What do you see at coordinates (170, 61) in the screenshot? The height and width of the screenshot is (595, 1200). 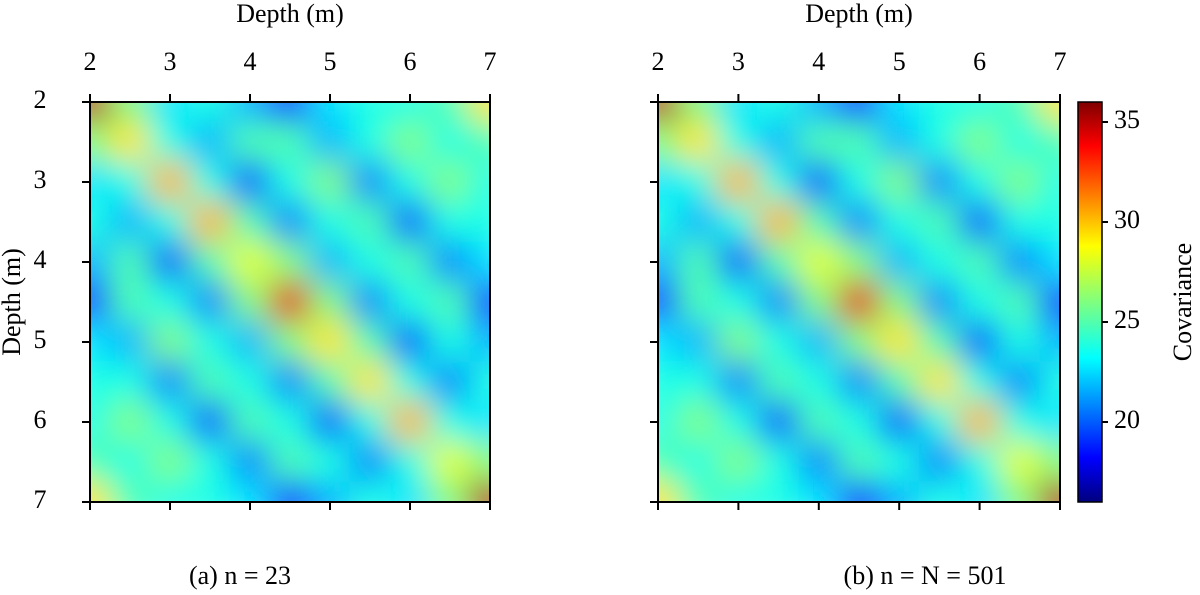 I see `x-tick-label: 3` at bounding box center [170, 61].